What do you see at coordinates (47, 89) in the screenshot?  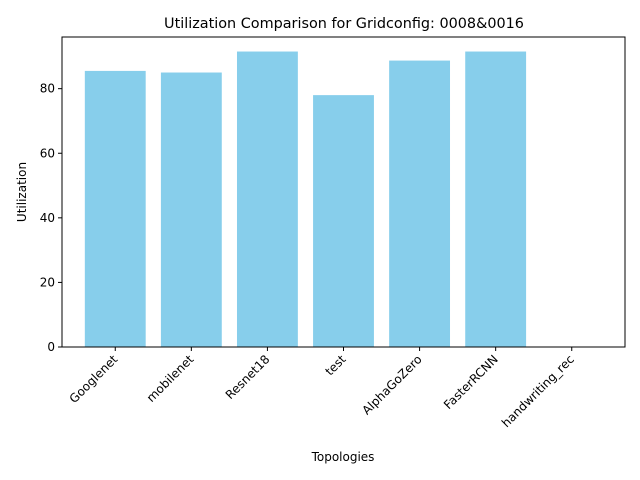 I see `y-tick-label: 80` at bounding box center [47, 89].